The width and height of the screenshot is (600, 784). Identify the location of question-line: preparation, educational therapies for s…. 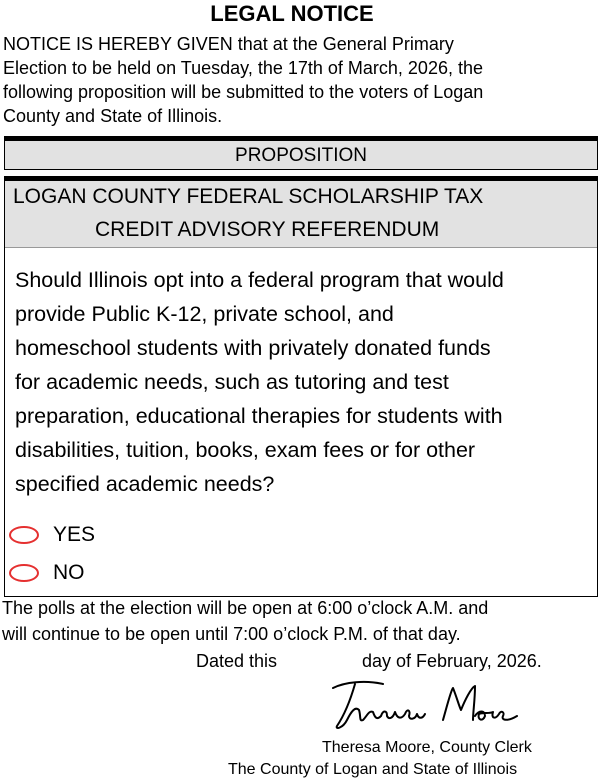
(259, 416).